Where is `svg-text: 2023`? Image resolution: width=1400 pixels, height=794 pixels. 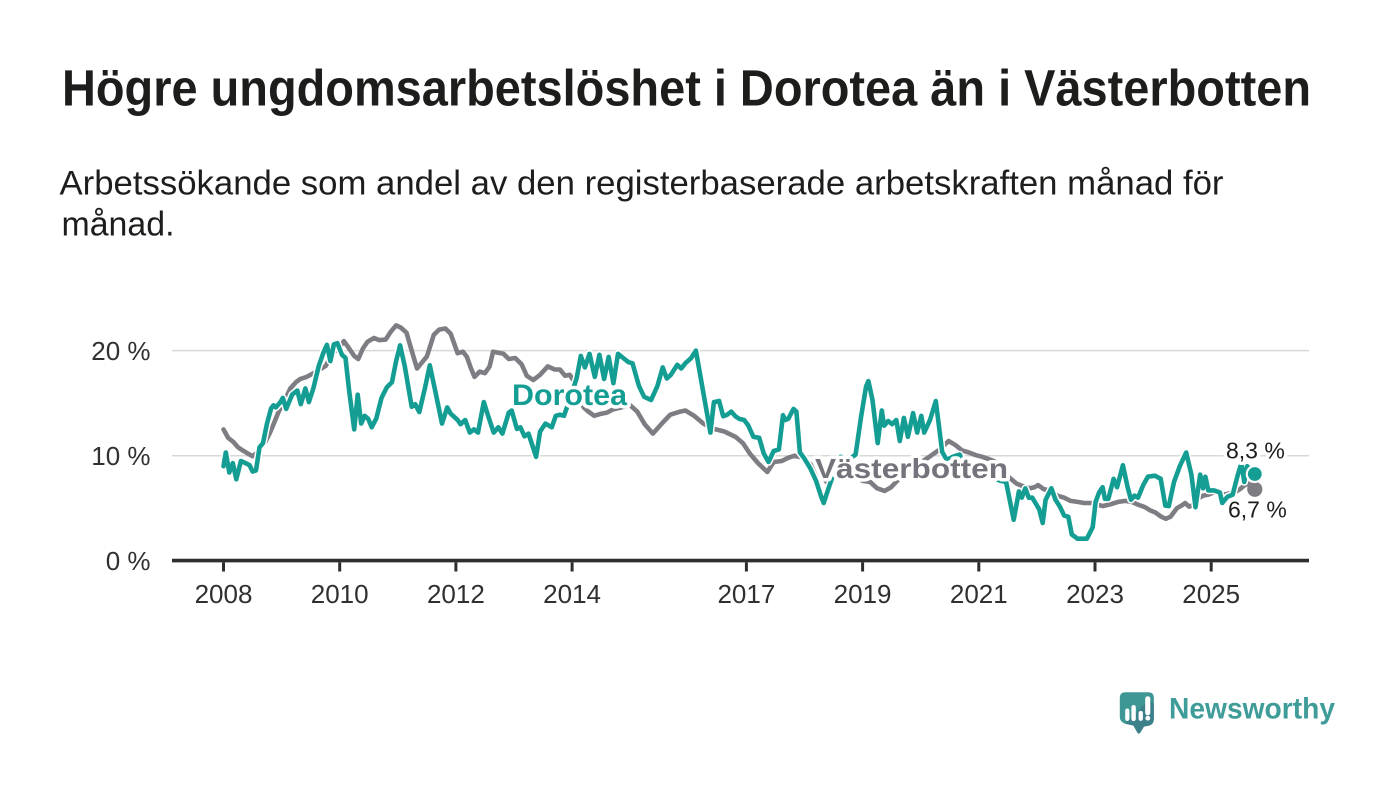 svg-text: 2023 is located at coordinates (1095, 594).